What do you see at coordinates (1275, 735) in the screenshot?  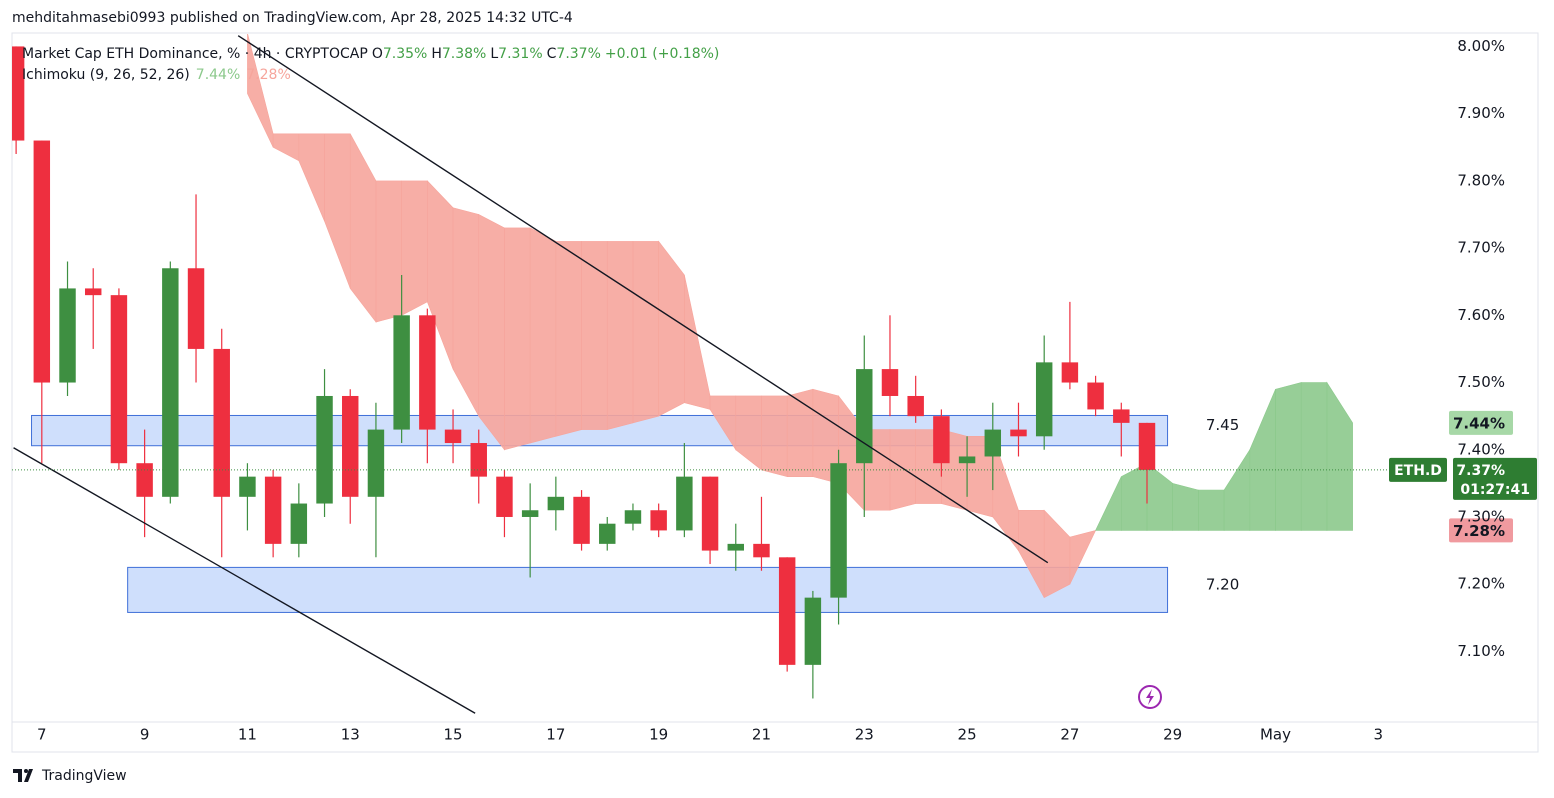 I see `x-tick-label: May` at bounding box center [1275, 735].